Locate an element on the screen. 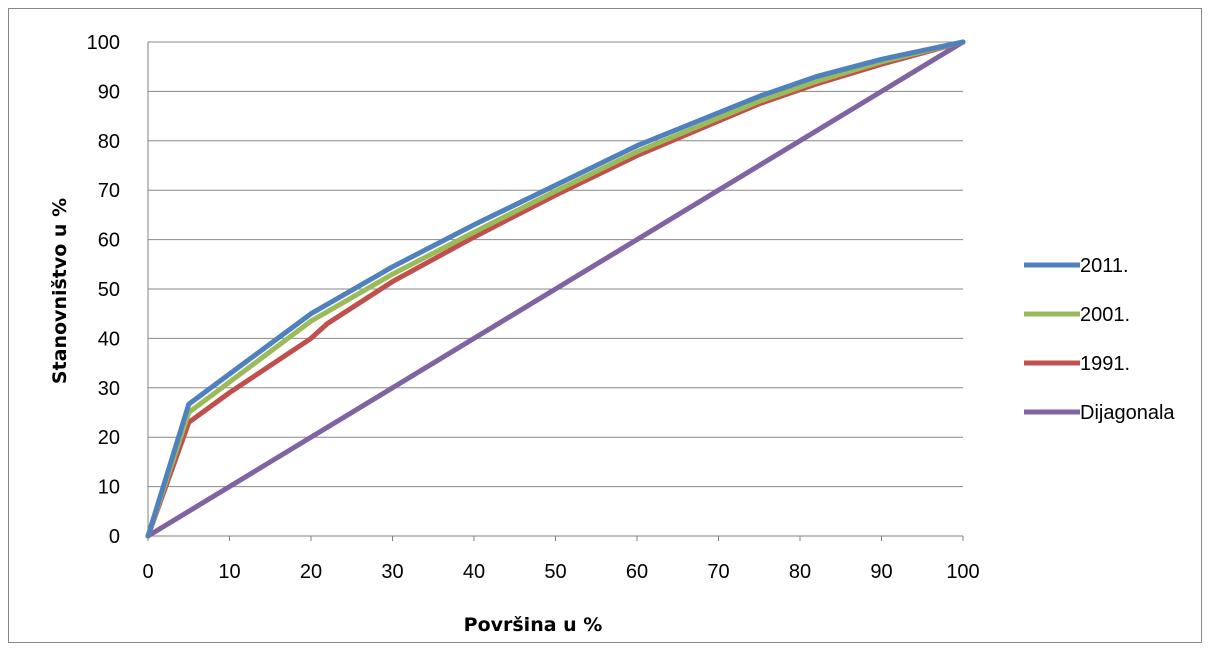 This screenshot has height=651, width=1210. legend-label-1991: 1991. is located at coordinates (1105, 364).